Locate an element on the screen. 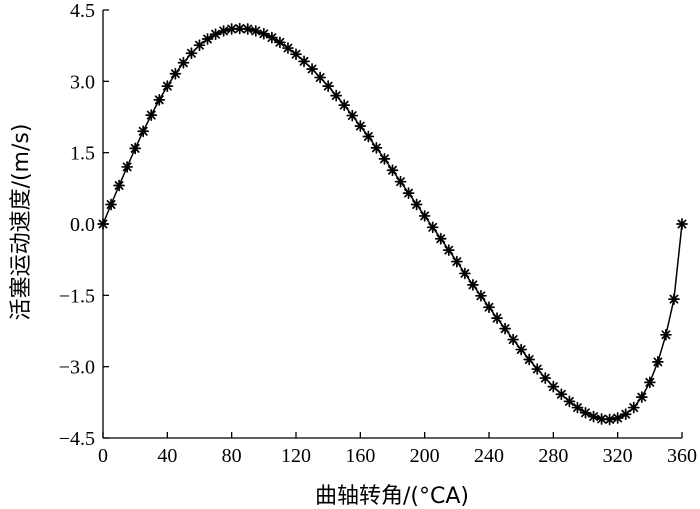 The height and width of the screenshot is (509, 700). x-axis-title: 曲轴转角/(°CA) is located at coordinates (392, 496).